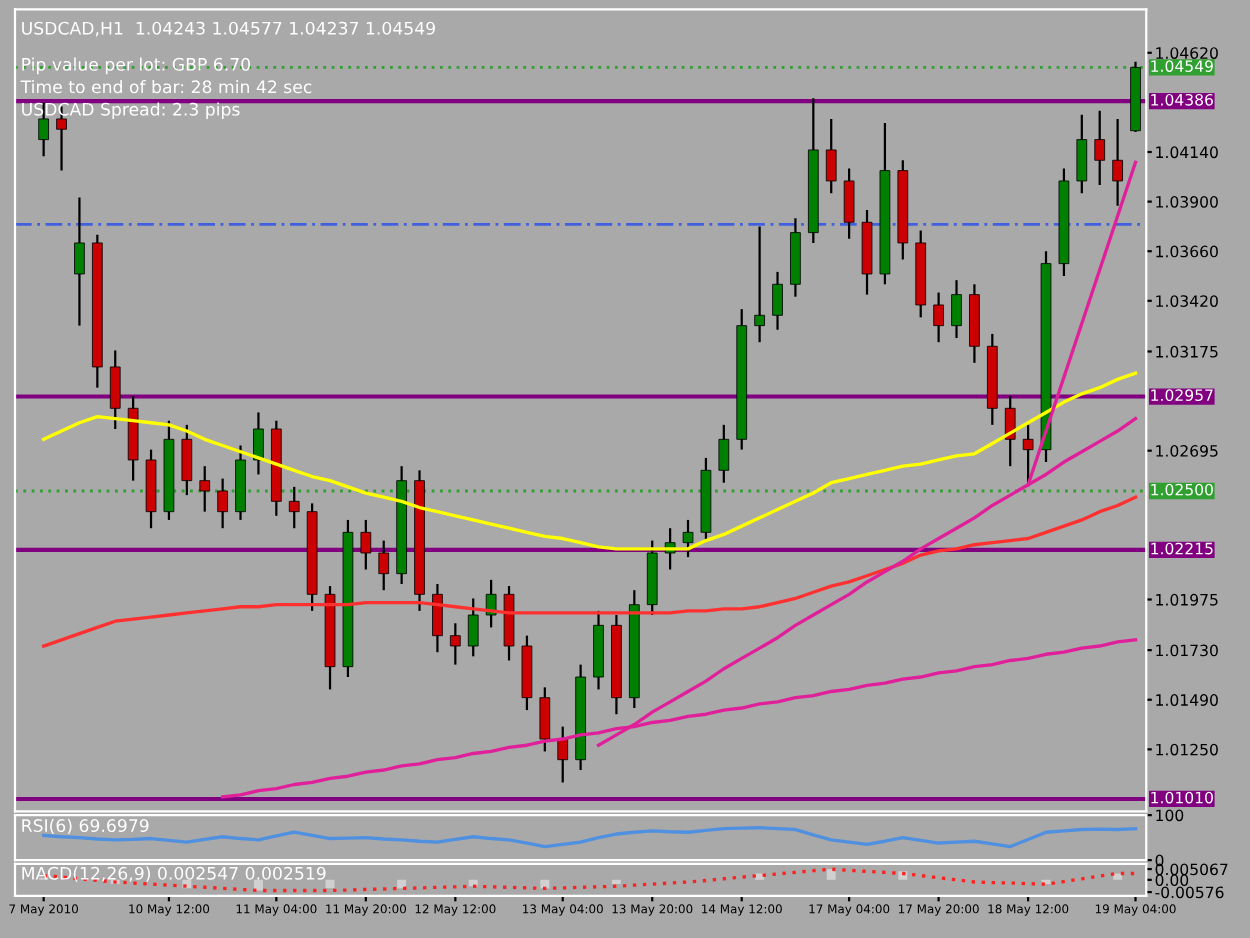  What do you see at coordinates (589, 571) in the screenshot?
I see `line-series` at bounding box center [589, 571].